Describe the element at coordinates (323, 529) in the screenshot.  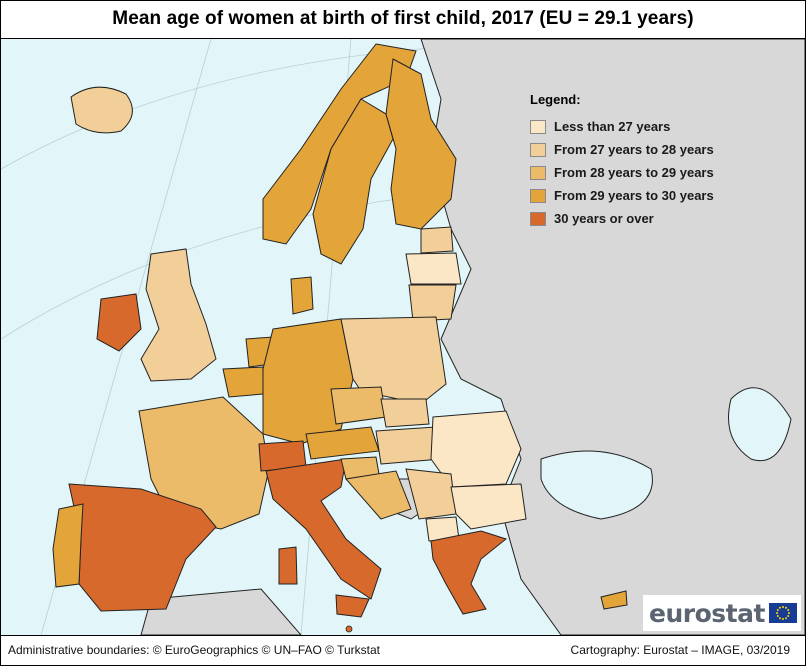
I see `country-italy` at that location.